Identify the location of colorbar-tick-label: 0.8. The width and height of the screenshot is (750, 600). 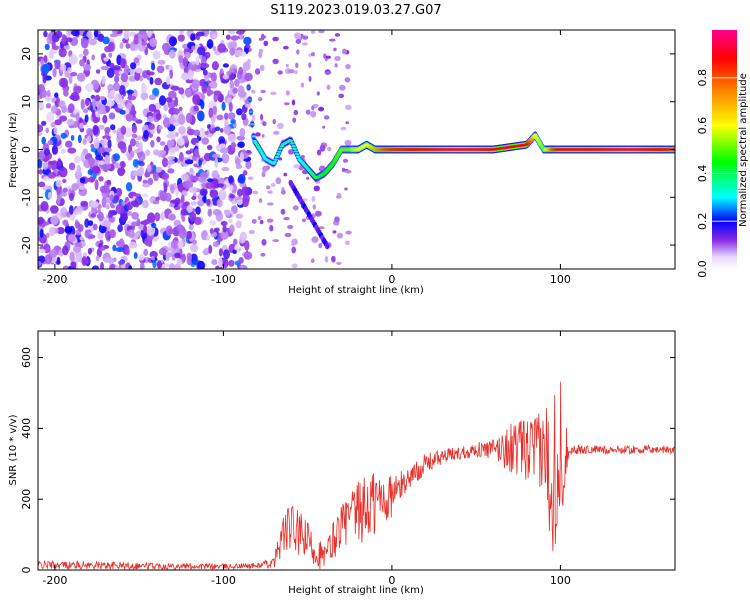
(702, 78).